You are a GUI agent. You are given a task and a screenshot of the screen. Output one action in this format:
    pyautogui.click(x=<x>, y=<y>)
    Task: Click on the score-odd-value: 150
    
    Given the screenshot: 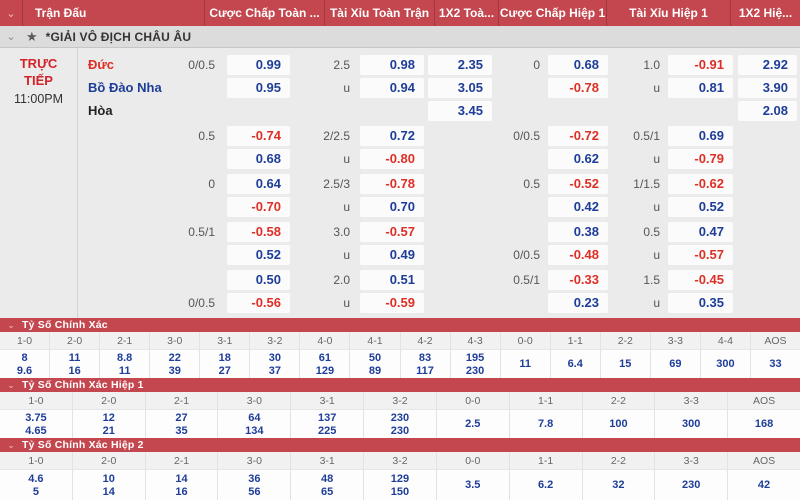 What is the action you would take?
    pyautogui.click(x=400, y=491)
    